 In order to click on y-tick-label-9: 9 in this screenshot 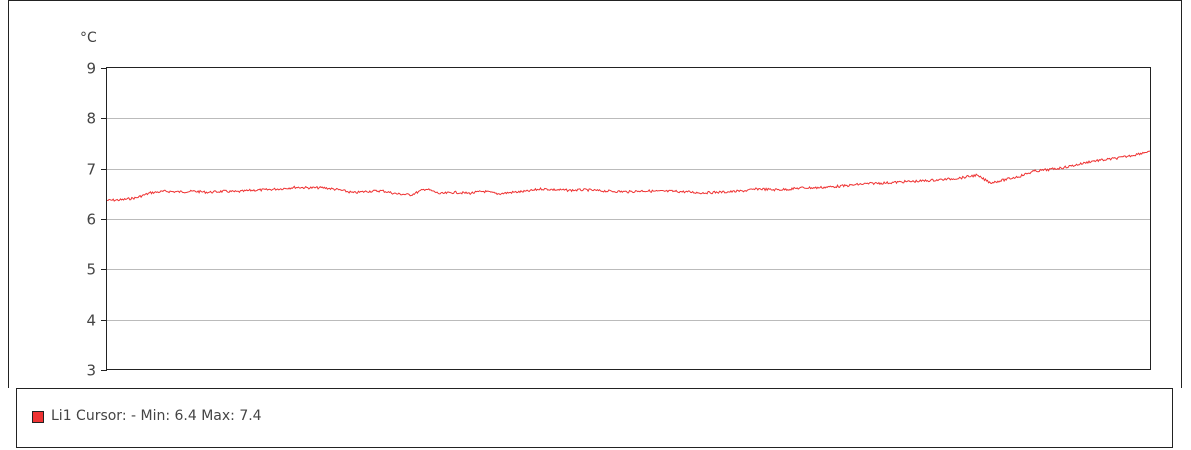, I will do `click(91, 69)`.